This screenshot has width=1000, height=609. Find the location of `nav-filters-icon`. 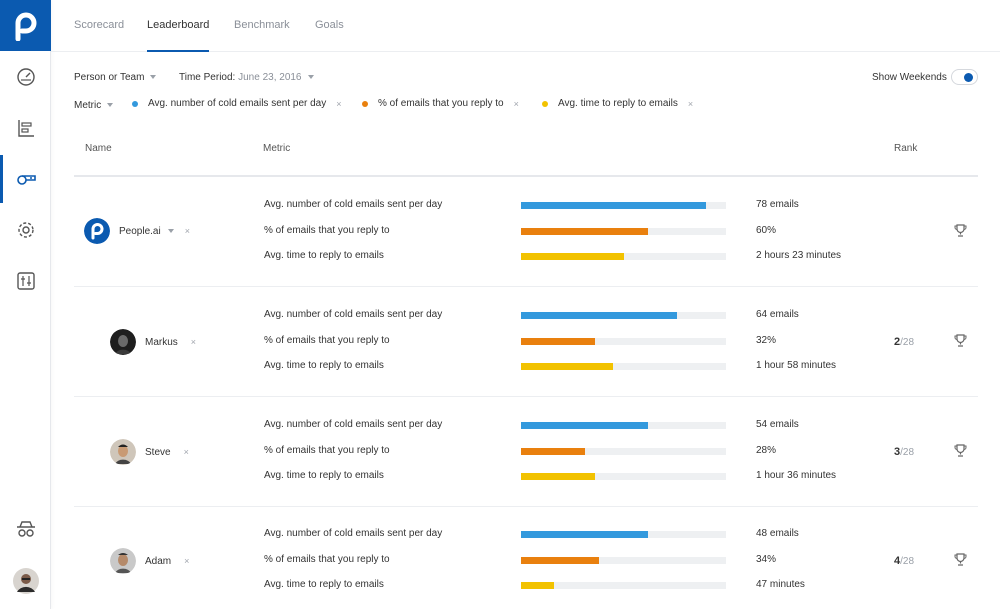

nav-filters-icon is located at coordinates (25, 281).